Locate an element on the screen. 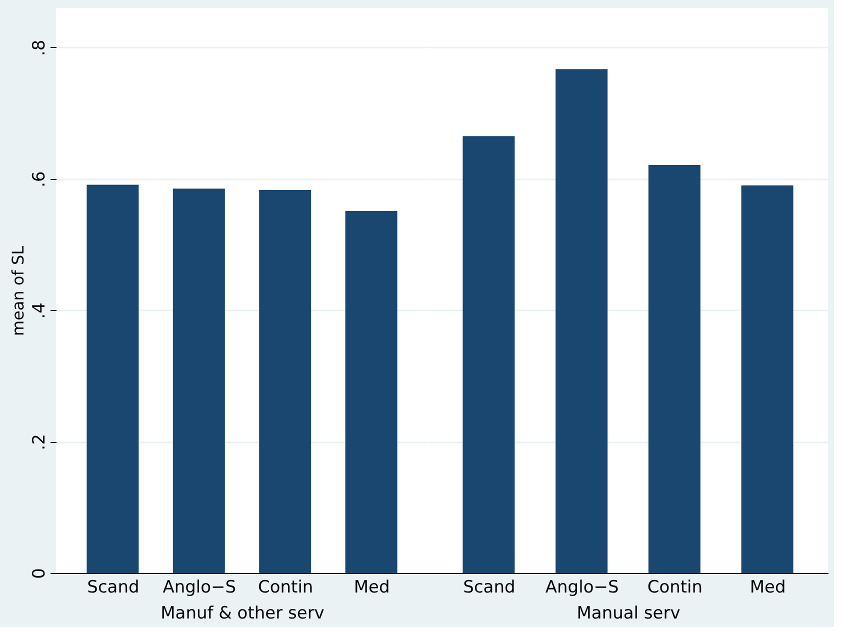  y-tick-label: 0 is located at coordinates (40, 573).